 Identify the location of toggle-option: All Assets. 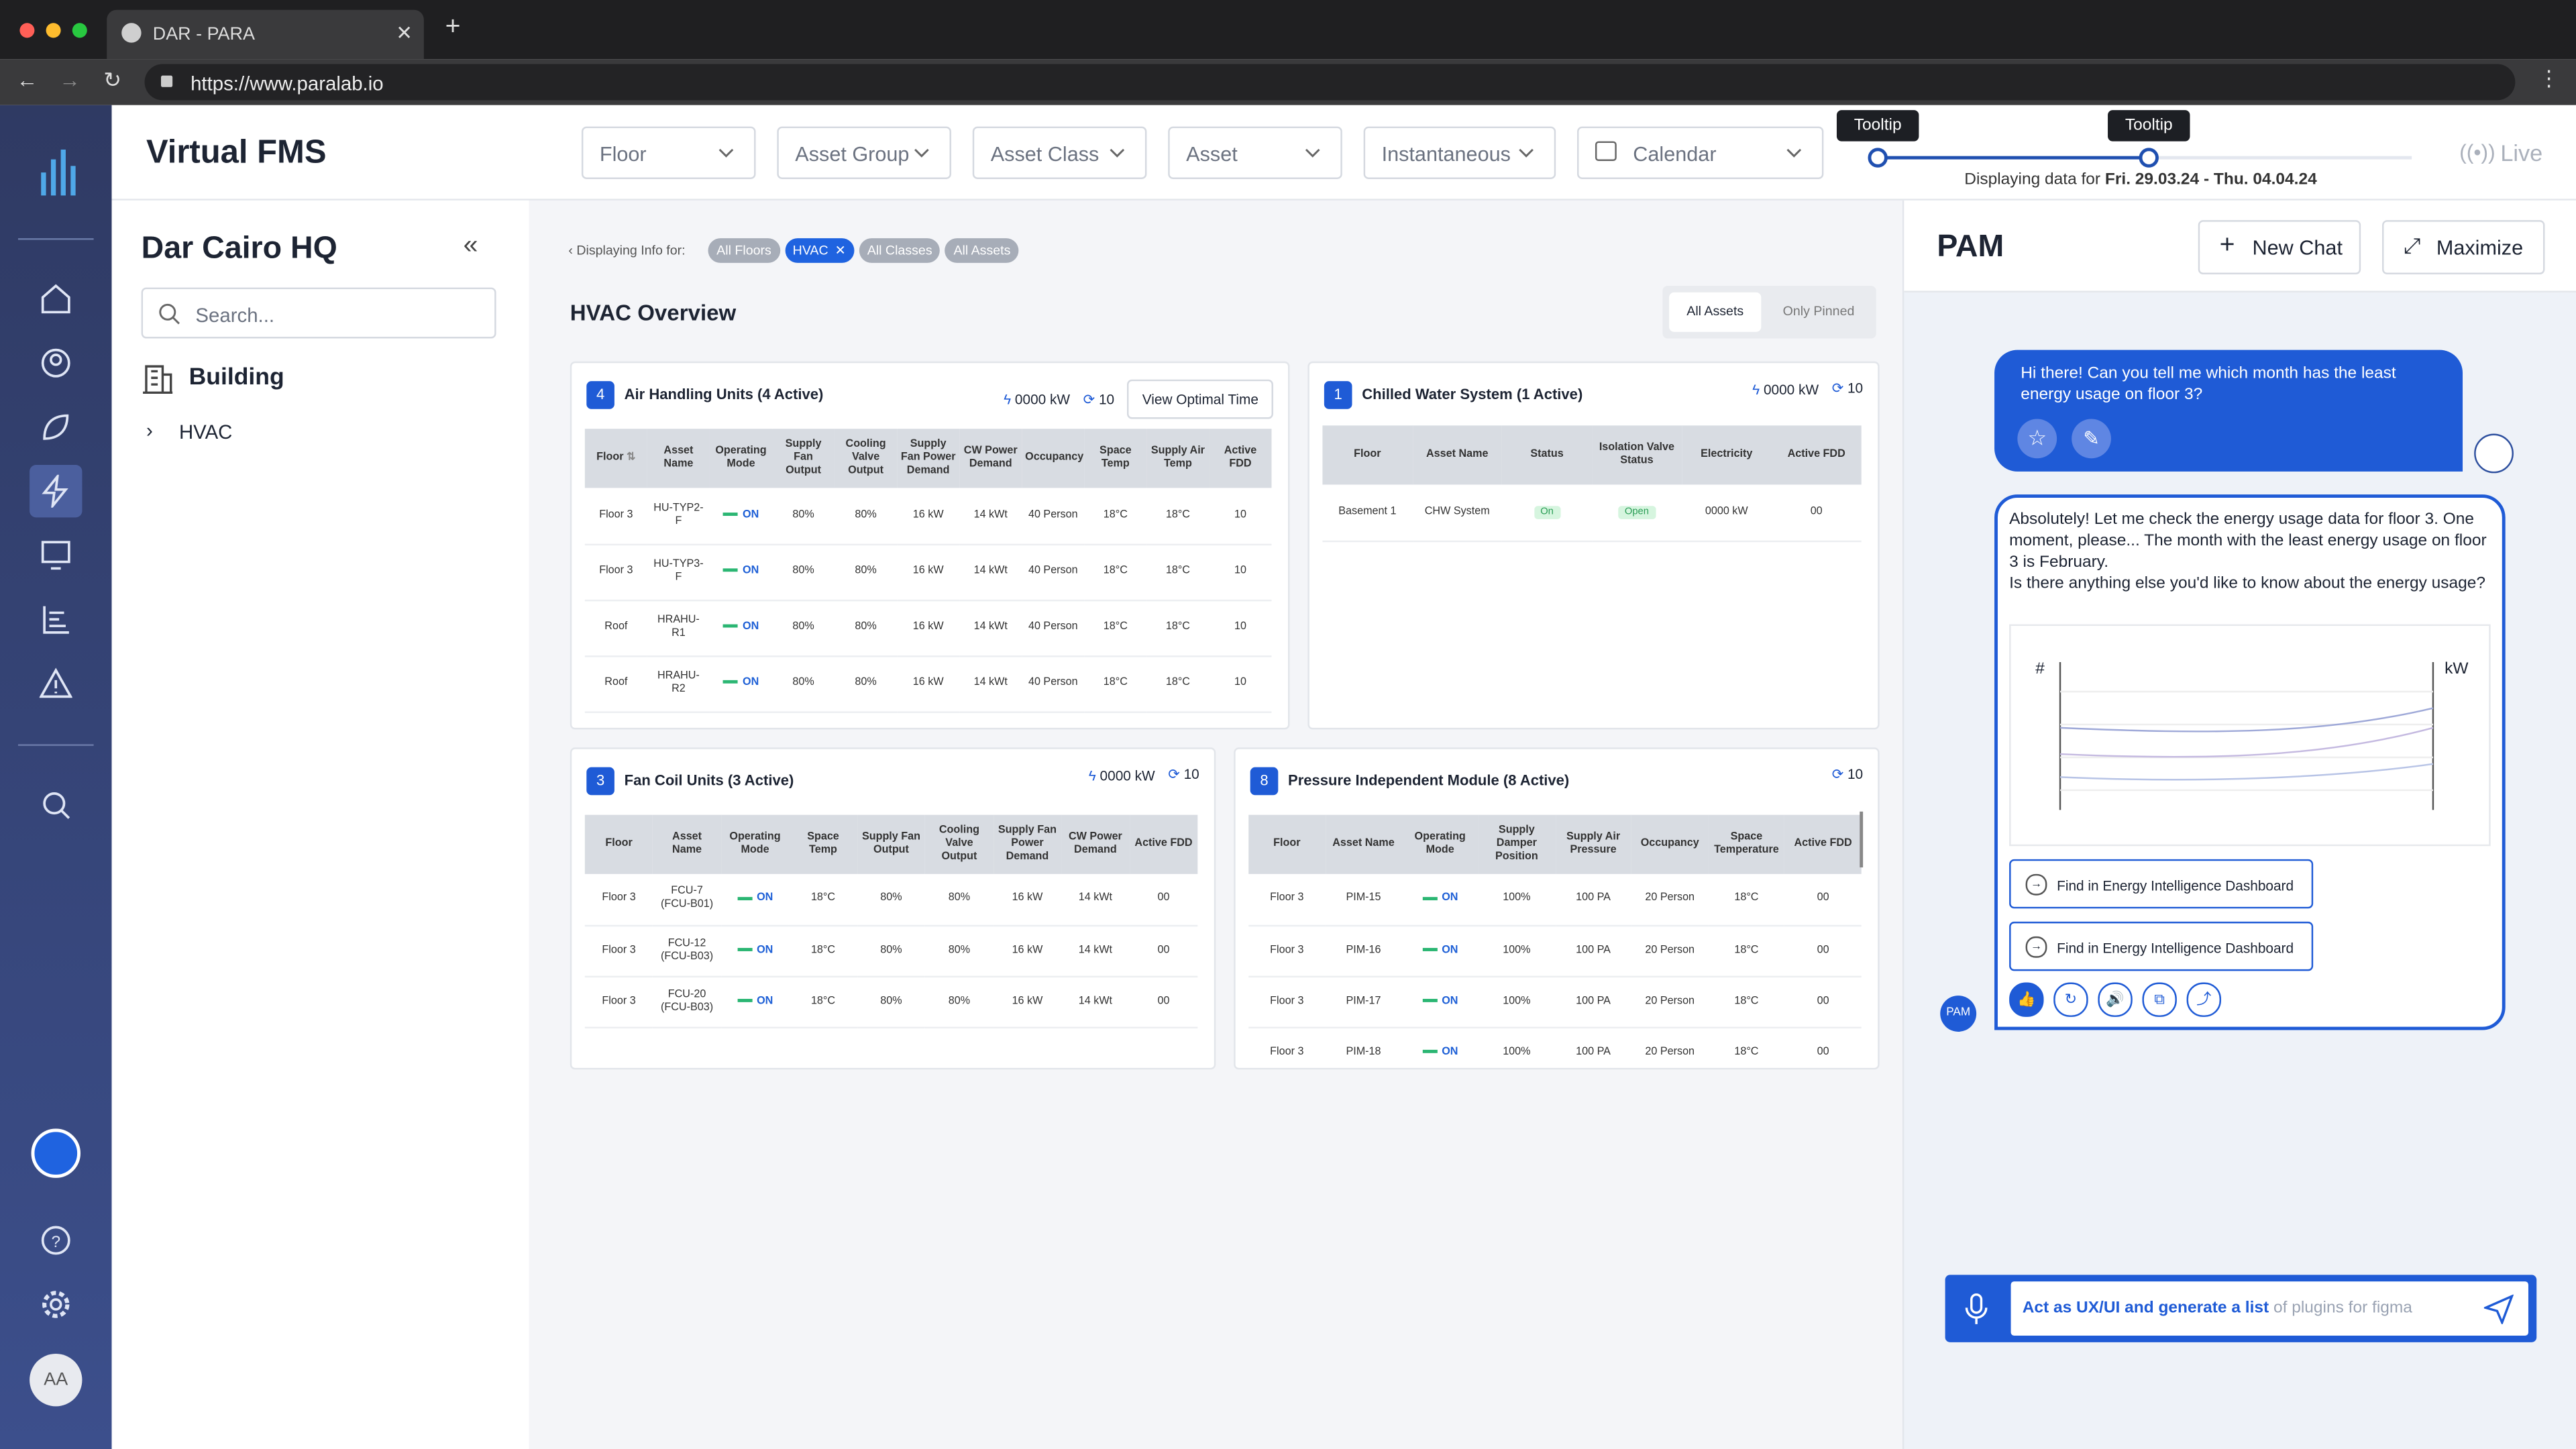
(1715, 312).